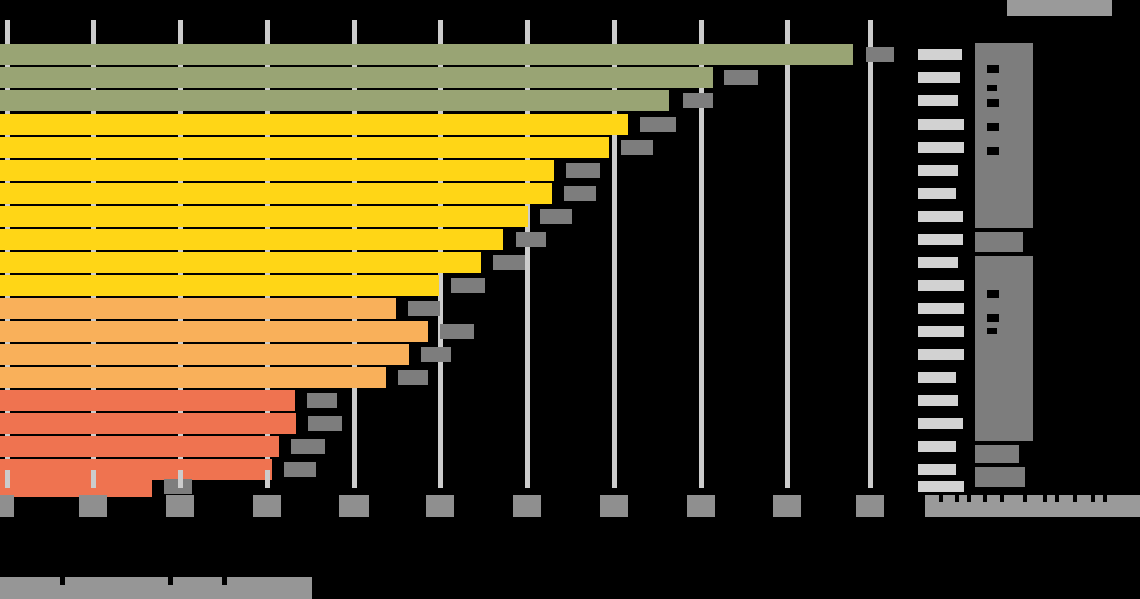 This screenshot has width=1140, height=599. Describe the element at coordinates (997, 454) in the screenshot. I see `legend-group-label: ███` at that location.